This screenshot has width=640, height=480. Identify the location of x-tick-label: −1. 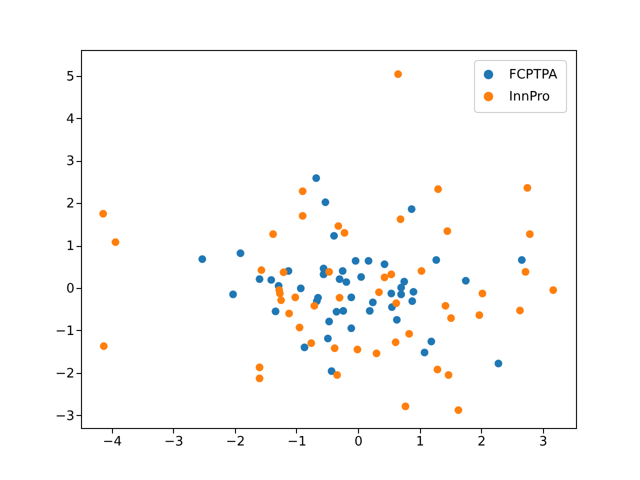
(297, 442).